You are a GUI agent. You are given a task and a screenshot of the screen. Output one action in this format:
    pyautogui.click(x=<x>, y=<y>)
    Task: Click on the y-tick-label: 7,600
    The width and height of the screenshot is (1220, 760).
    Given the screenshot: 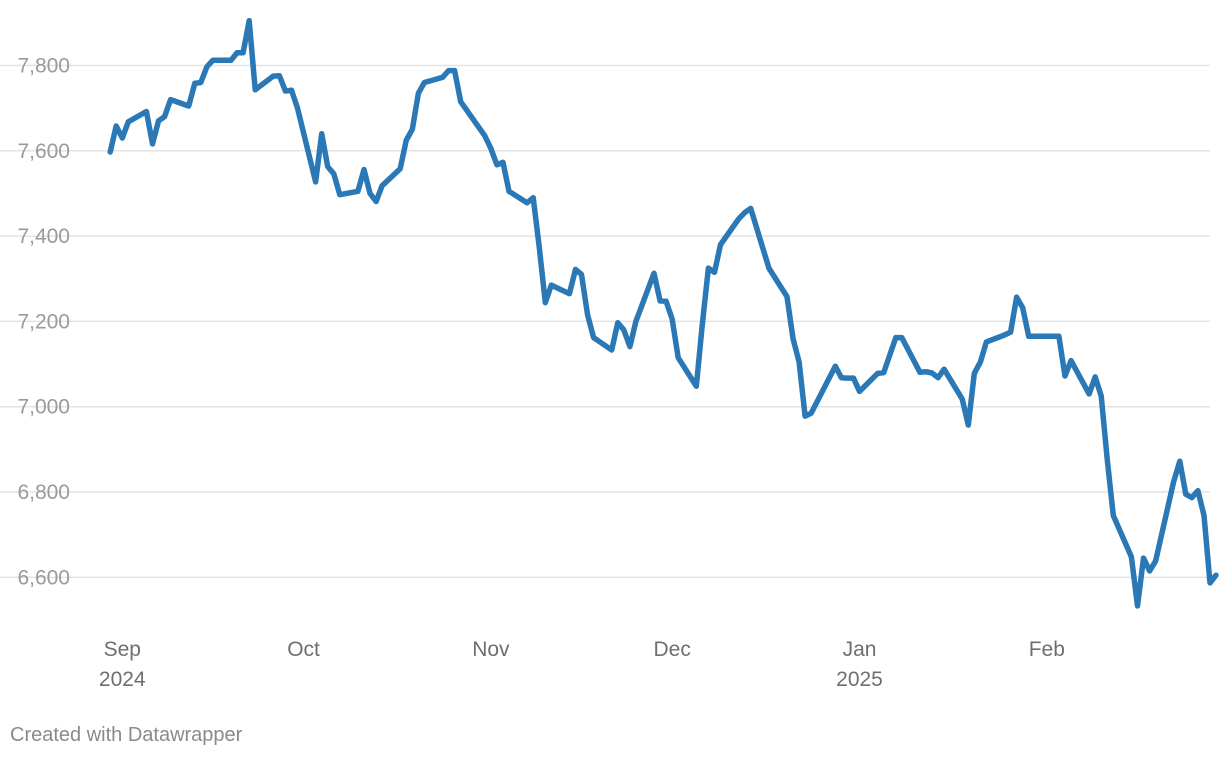 What is the action you would take?
    pyautogui.click(x=43, y=151)
    